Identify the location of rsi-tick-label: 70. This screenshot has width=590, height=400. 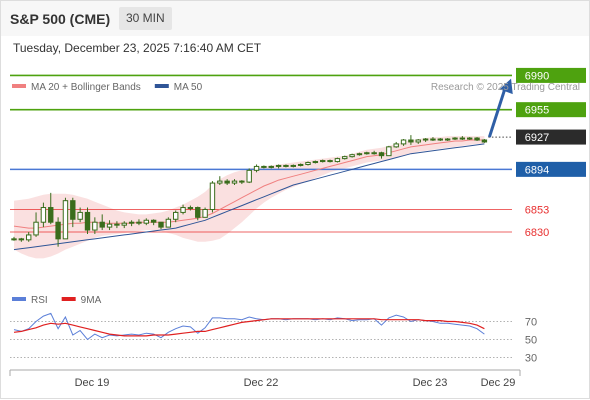
(531, 323).